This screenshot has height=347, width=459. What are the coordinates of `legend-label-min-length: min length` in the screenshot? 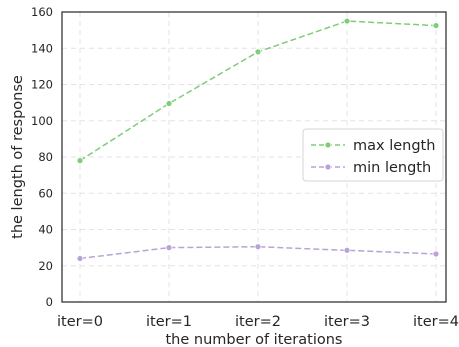 It's located at (392, 168).